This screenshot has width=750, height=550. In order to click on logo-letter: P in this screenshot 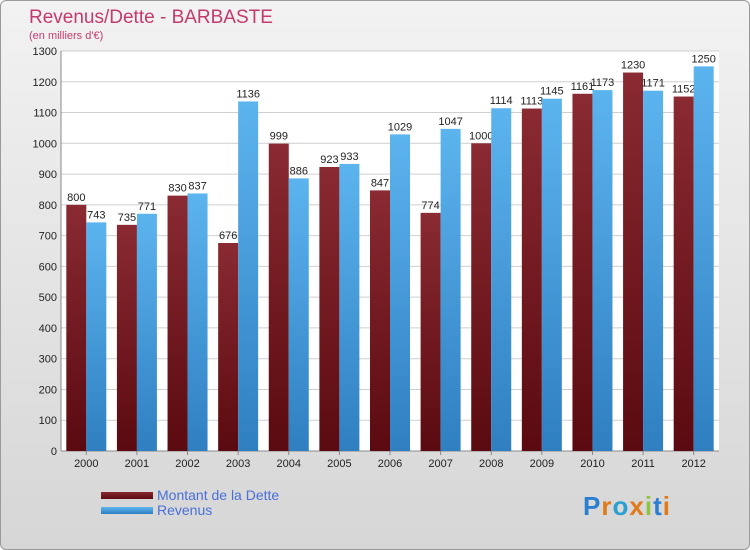, I will do `click(592, 506)`.